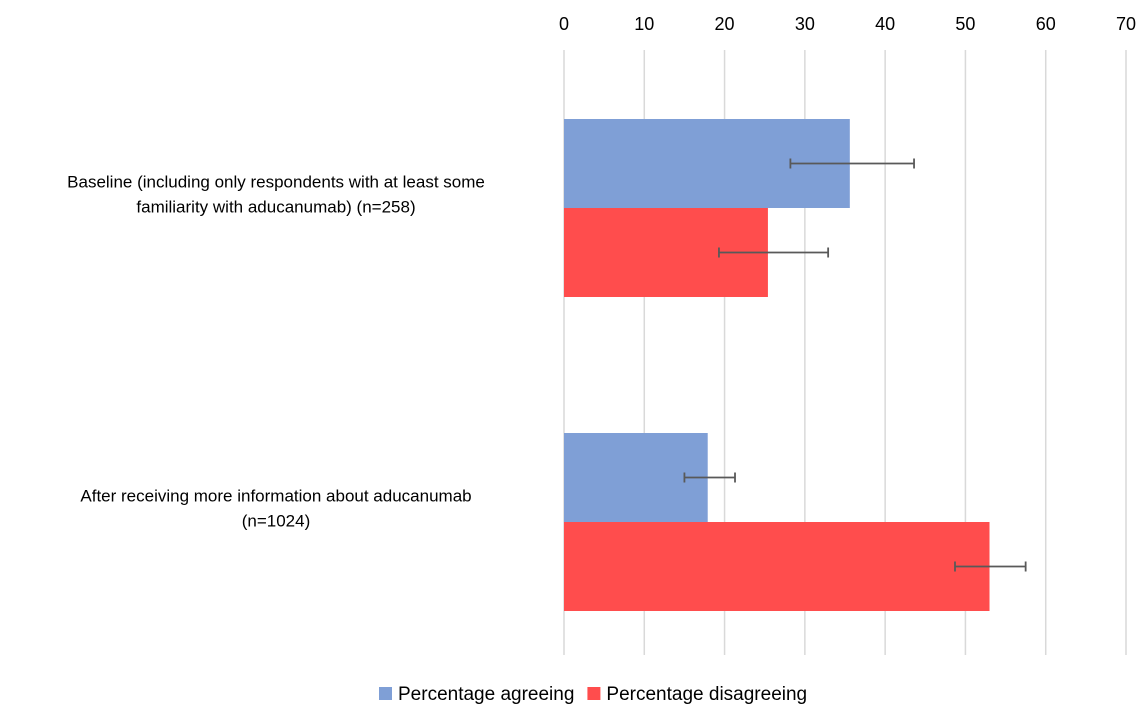 This screenshot has width=1142, height=710. Describe the element at coordinates (276, 521) in the screenshot. I see `category-label: (n=1024)` at that location.